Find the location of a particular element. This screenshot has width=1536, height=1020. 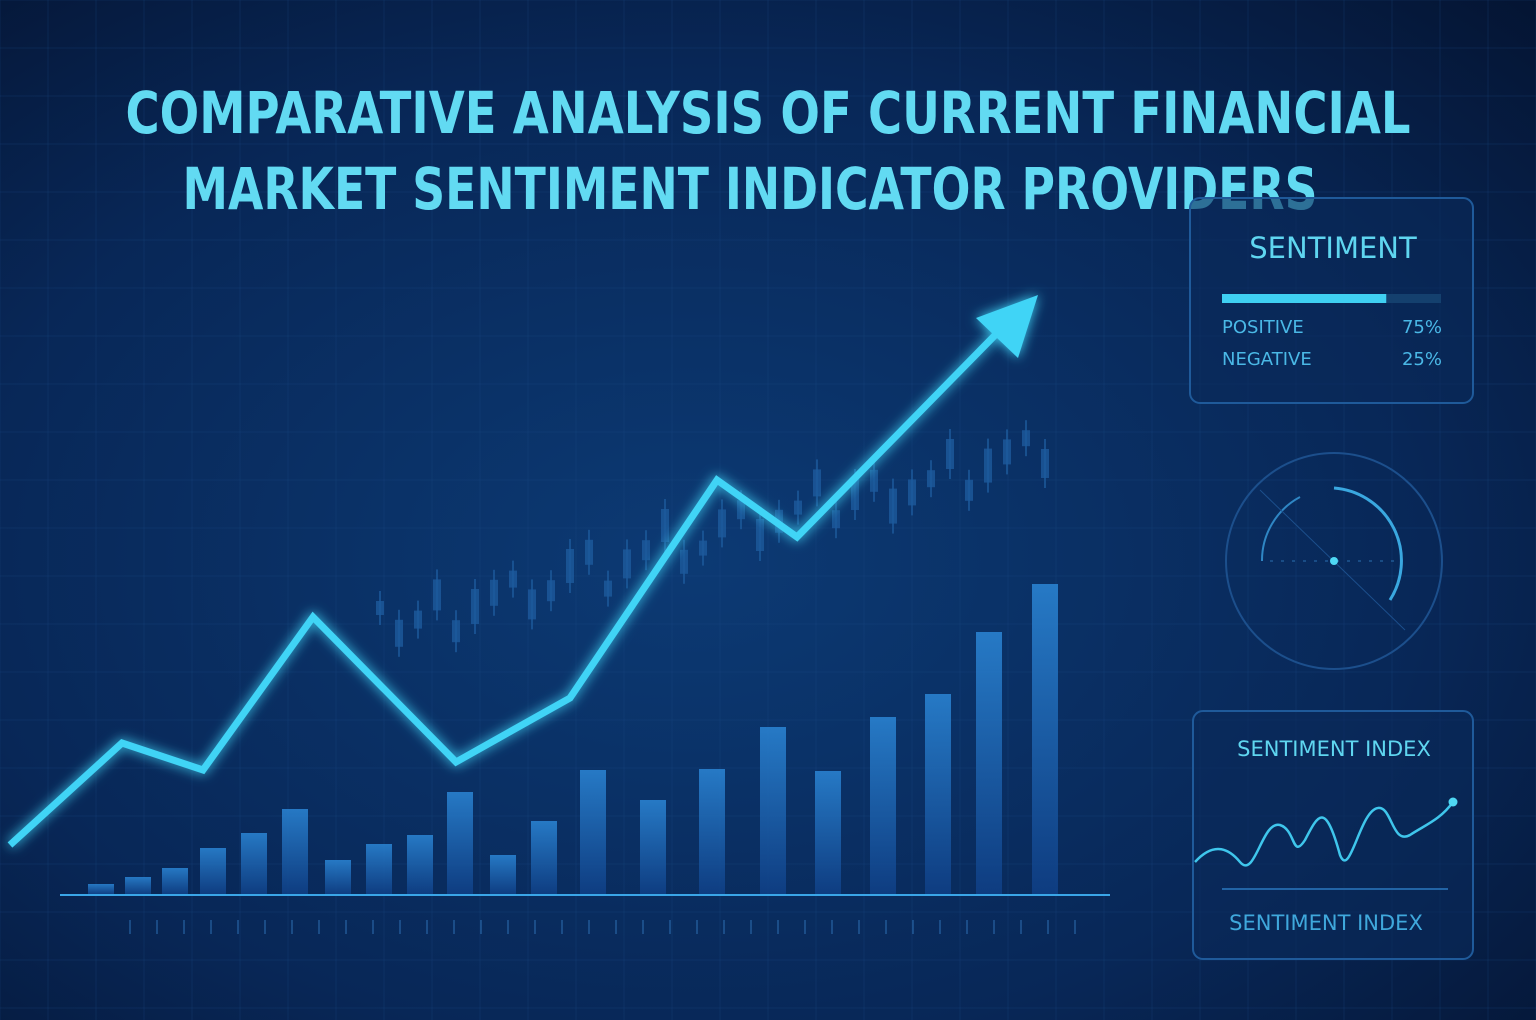

row-value: 75% is located at coordinates (1422, 327).